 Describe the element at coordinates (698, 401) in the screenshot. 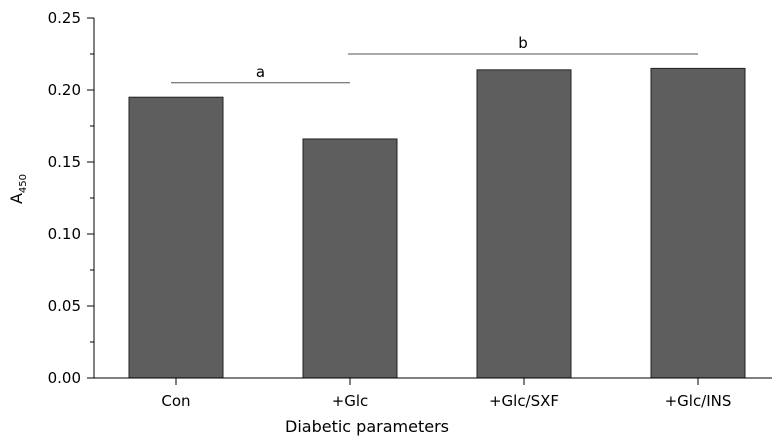

I see `x-tick-label: +Glc/INS` at that location.